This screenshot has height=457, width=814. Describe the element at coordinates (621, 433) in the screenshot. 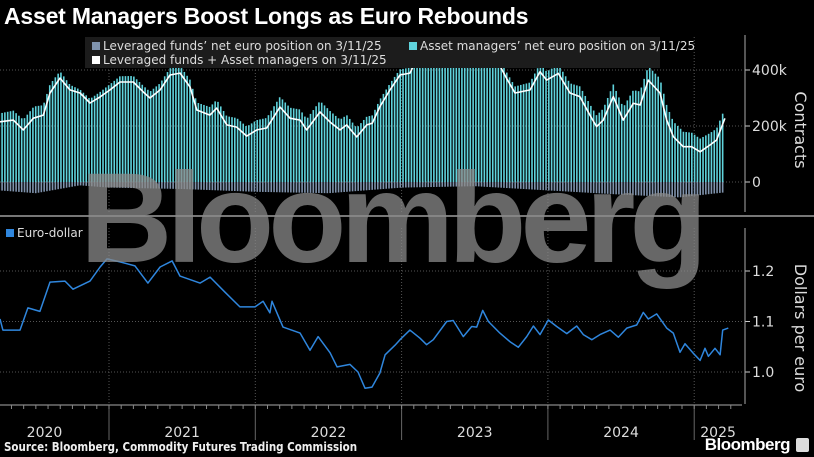

I see `x-tick-label: 2024` at that location.